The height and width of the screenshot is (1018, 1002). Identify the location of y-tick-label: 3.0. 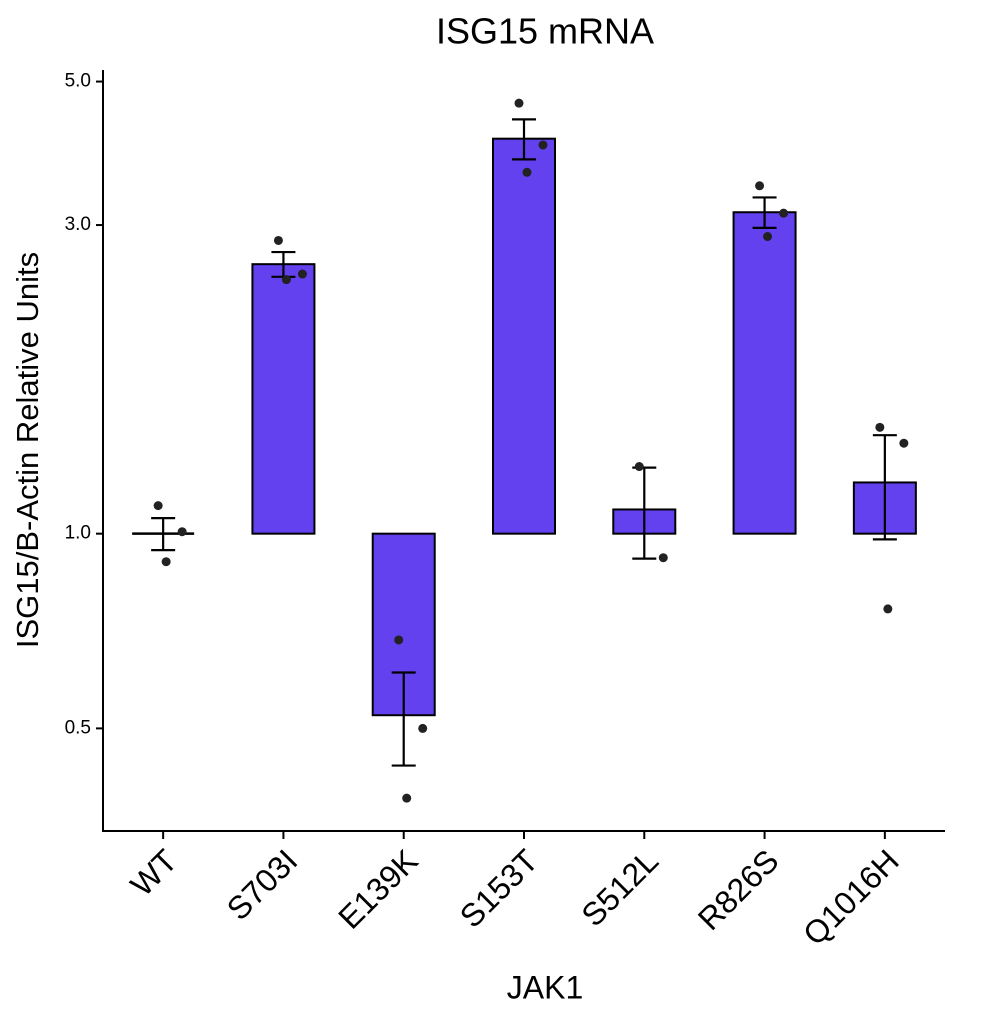
(78, 224).